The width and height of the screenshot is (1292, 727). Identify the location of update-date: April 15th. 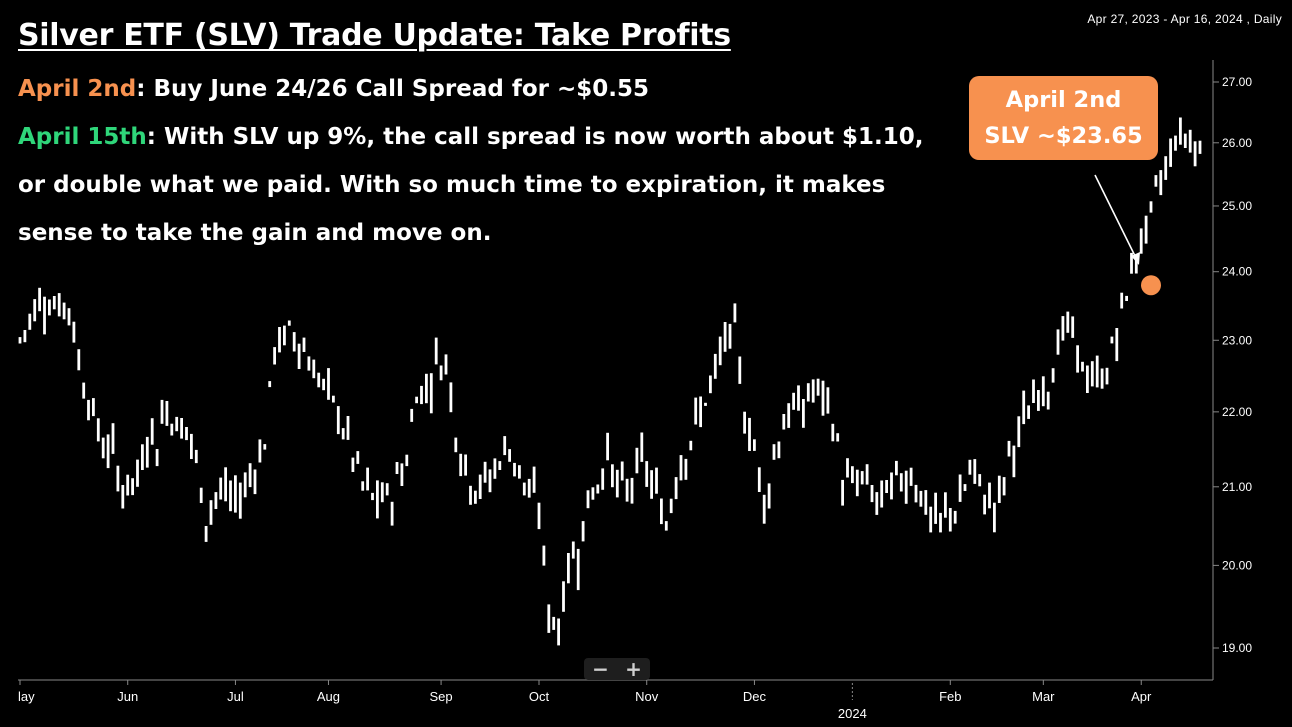
(82, 137).